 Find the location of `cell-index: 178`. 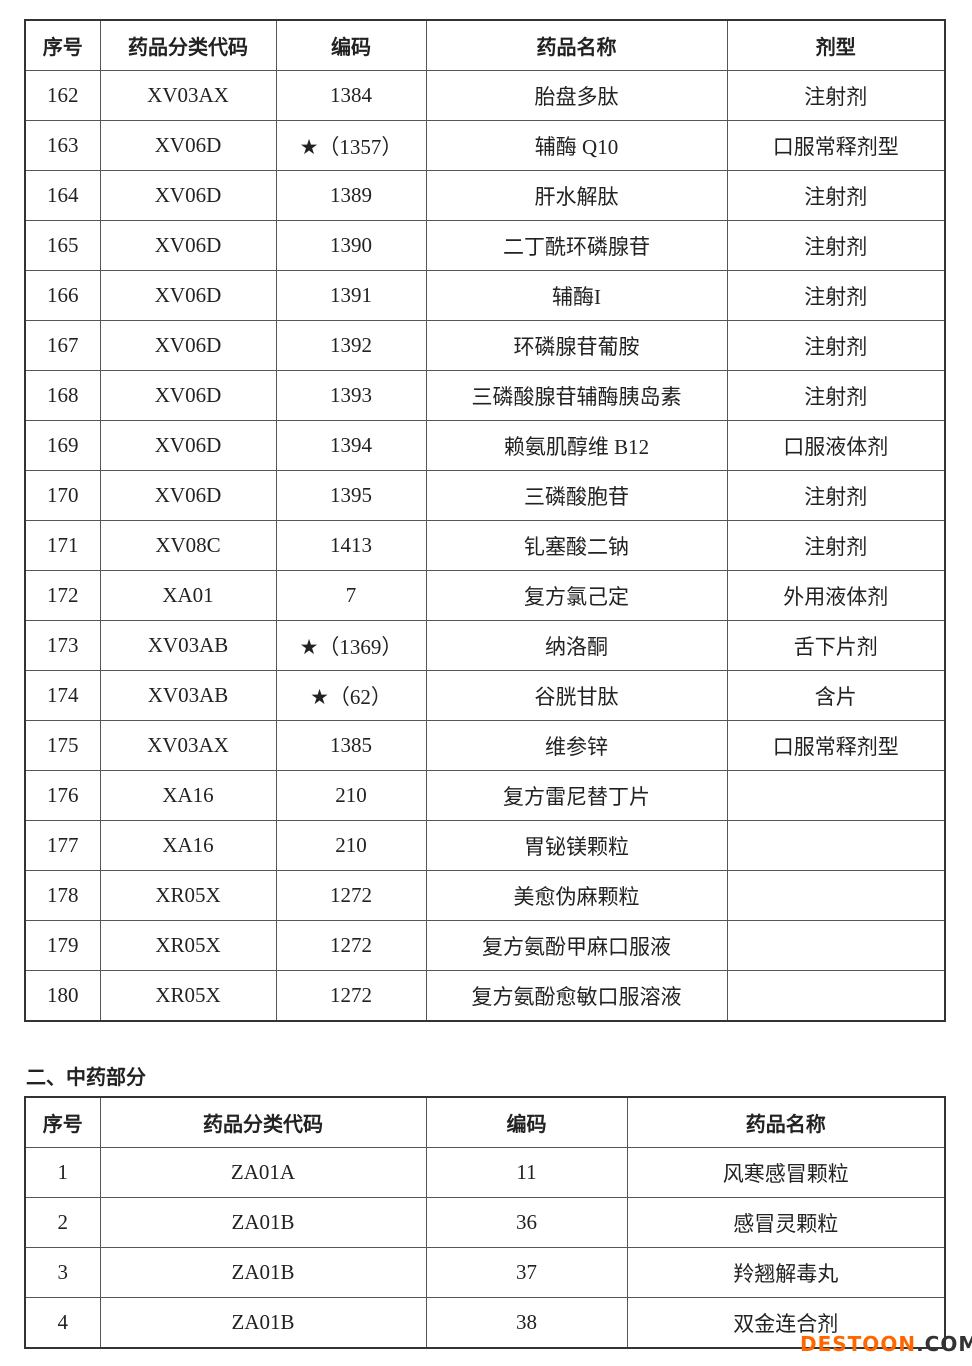

cell-index: 178 is located at coordinates (62, 895).